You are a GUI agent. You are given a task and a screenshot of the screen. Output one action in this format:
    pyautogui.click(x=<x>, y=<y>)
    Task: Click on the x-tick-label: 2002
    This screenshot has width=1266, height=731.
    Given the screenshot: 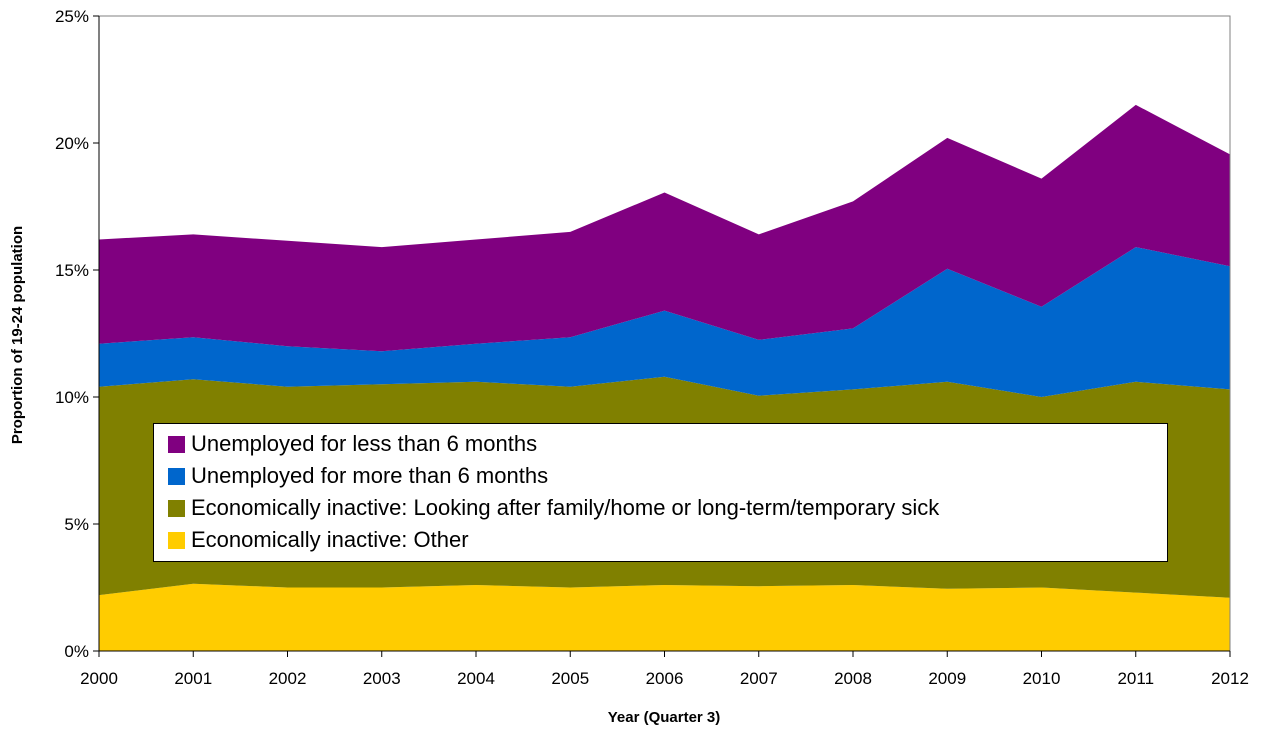 What is the action you would take?
    pyautogui.click(x=288, y=678)
    